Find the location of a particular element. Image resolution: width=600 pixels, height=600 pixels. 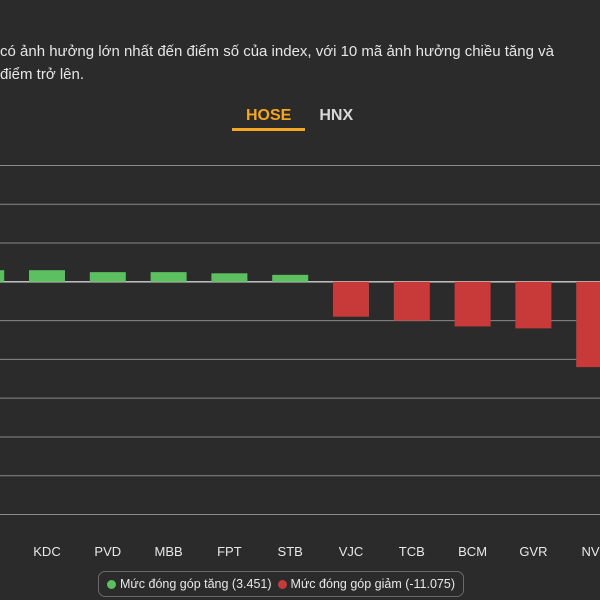

bar-nvl is located at coordinates (588, 324).